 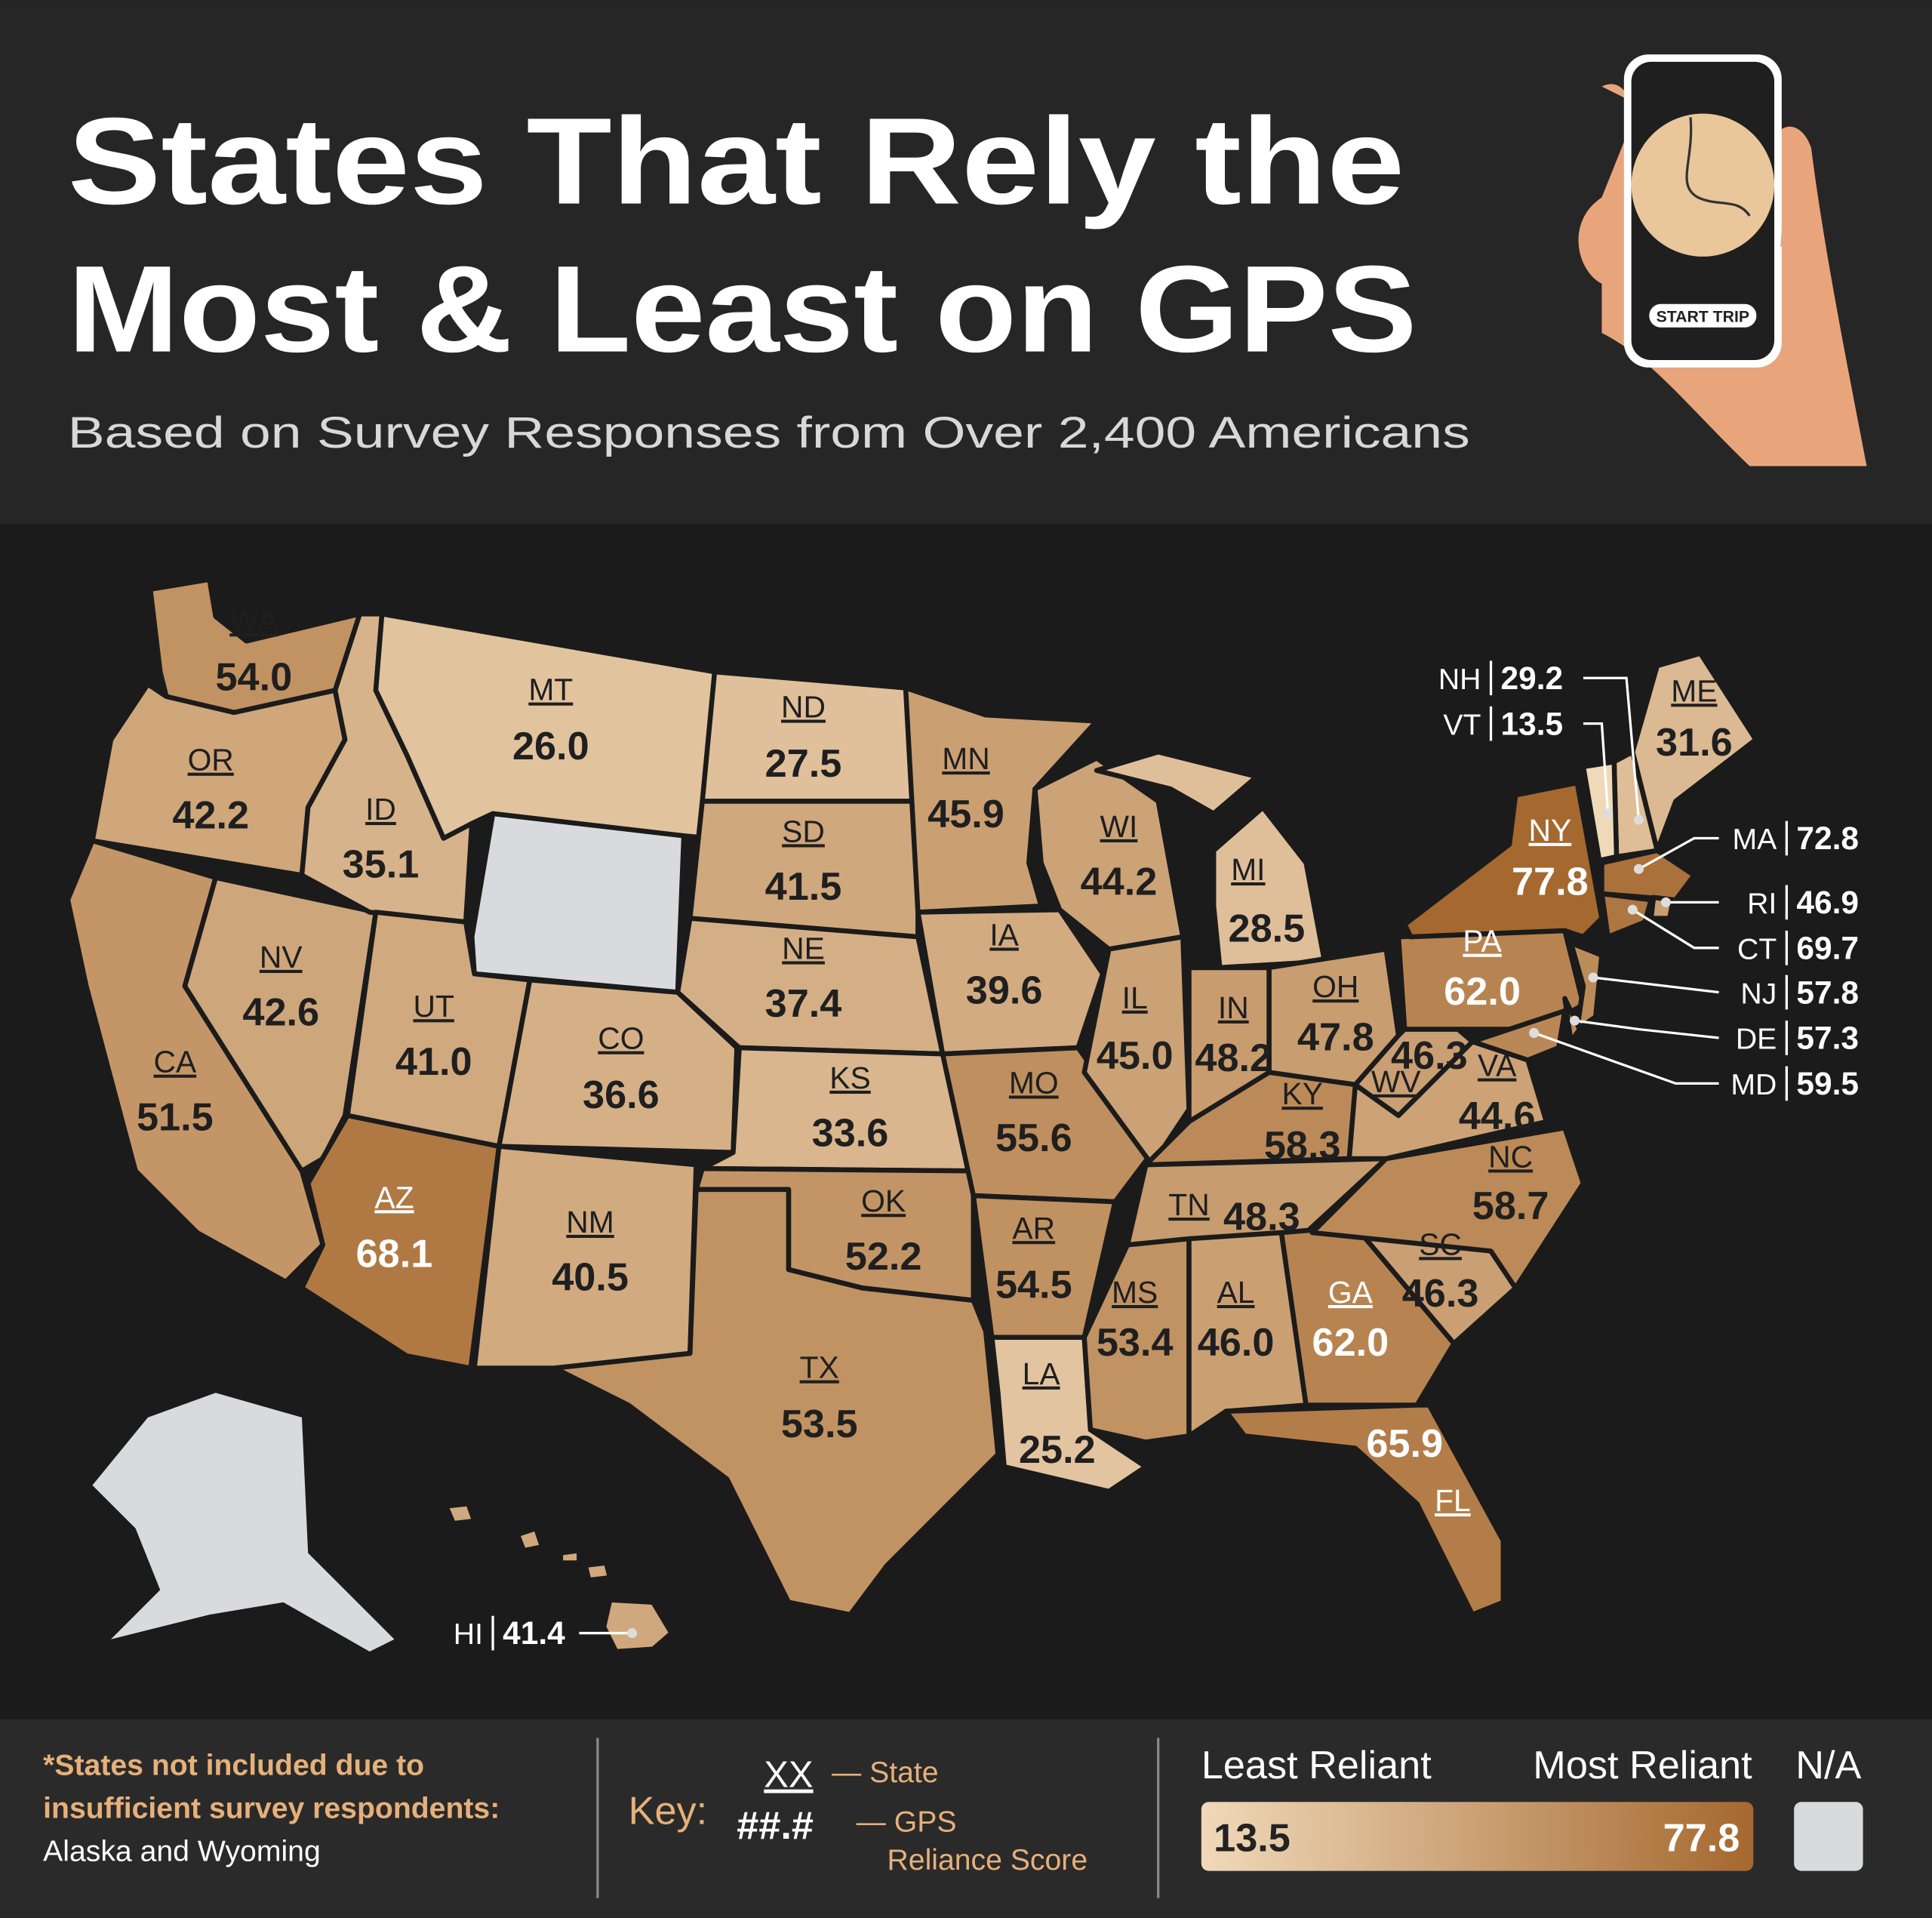 What do you see at coordinates (1453, 1500) in the screenshot?
I see `state-abbr: FL` at bounding box center [1453, 1500].